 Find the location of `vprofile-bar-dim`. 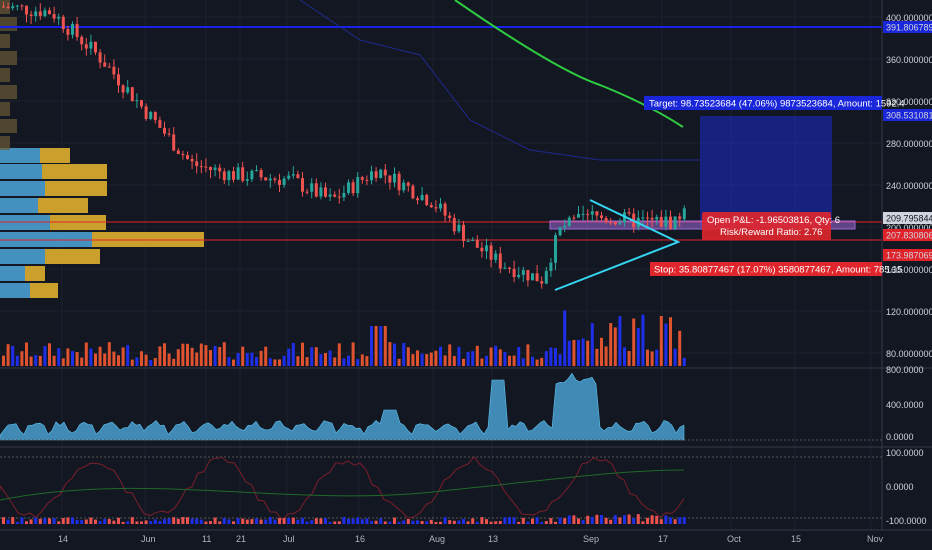

vprofile-bar-dim is located at coordinates (5, 75).